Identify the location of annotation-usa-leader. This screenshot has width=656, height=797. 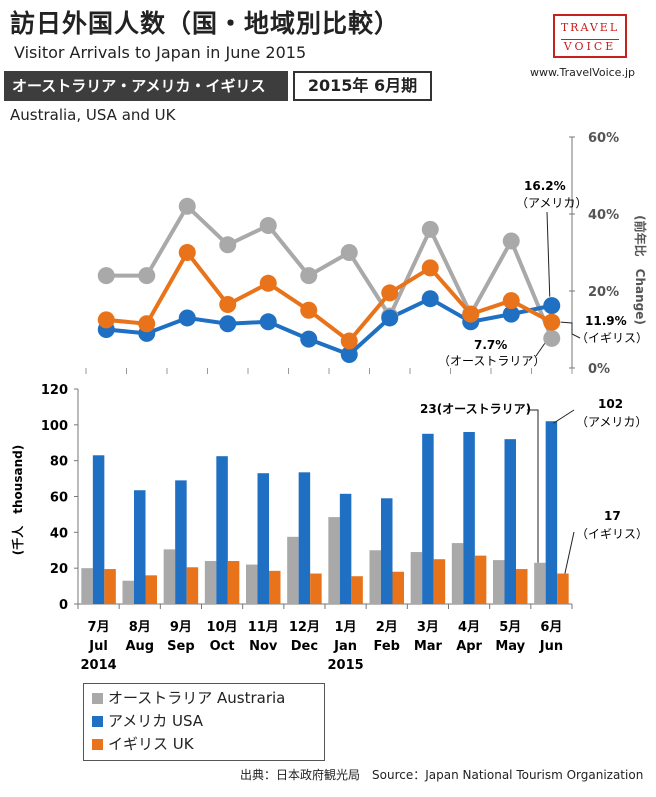
(548, 254).